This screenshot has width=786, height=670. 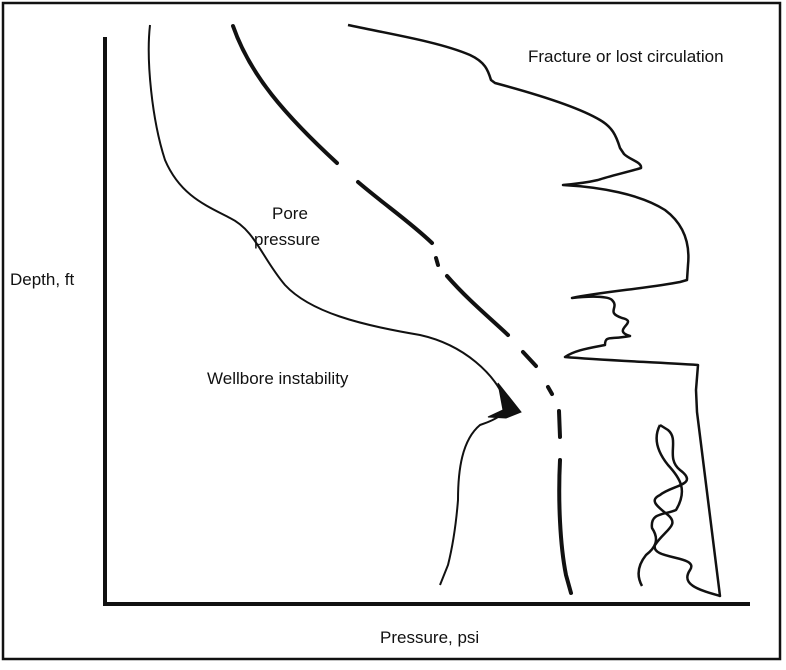 I want to click on pore-pressure-label-line2: pressure, so click(x=287, y=239).